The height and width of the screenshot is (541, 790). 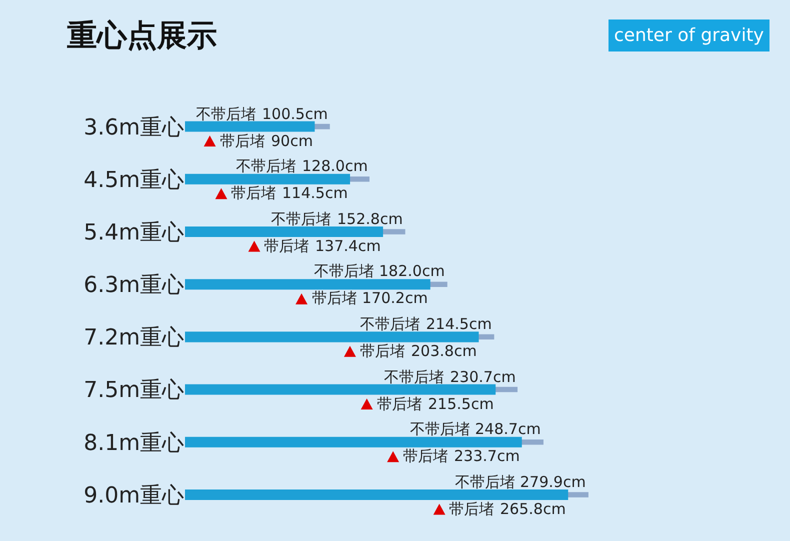 I want to click on data-label: 215.5cm, so click(x=461, y=404).